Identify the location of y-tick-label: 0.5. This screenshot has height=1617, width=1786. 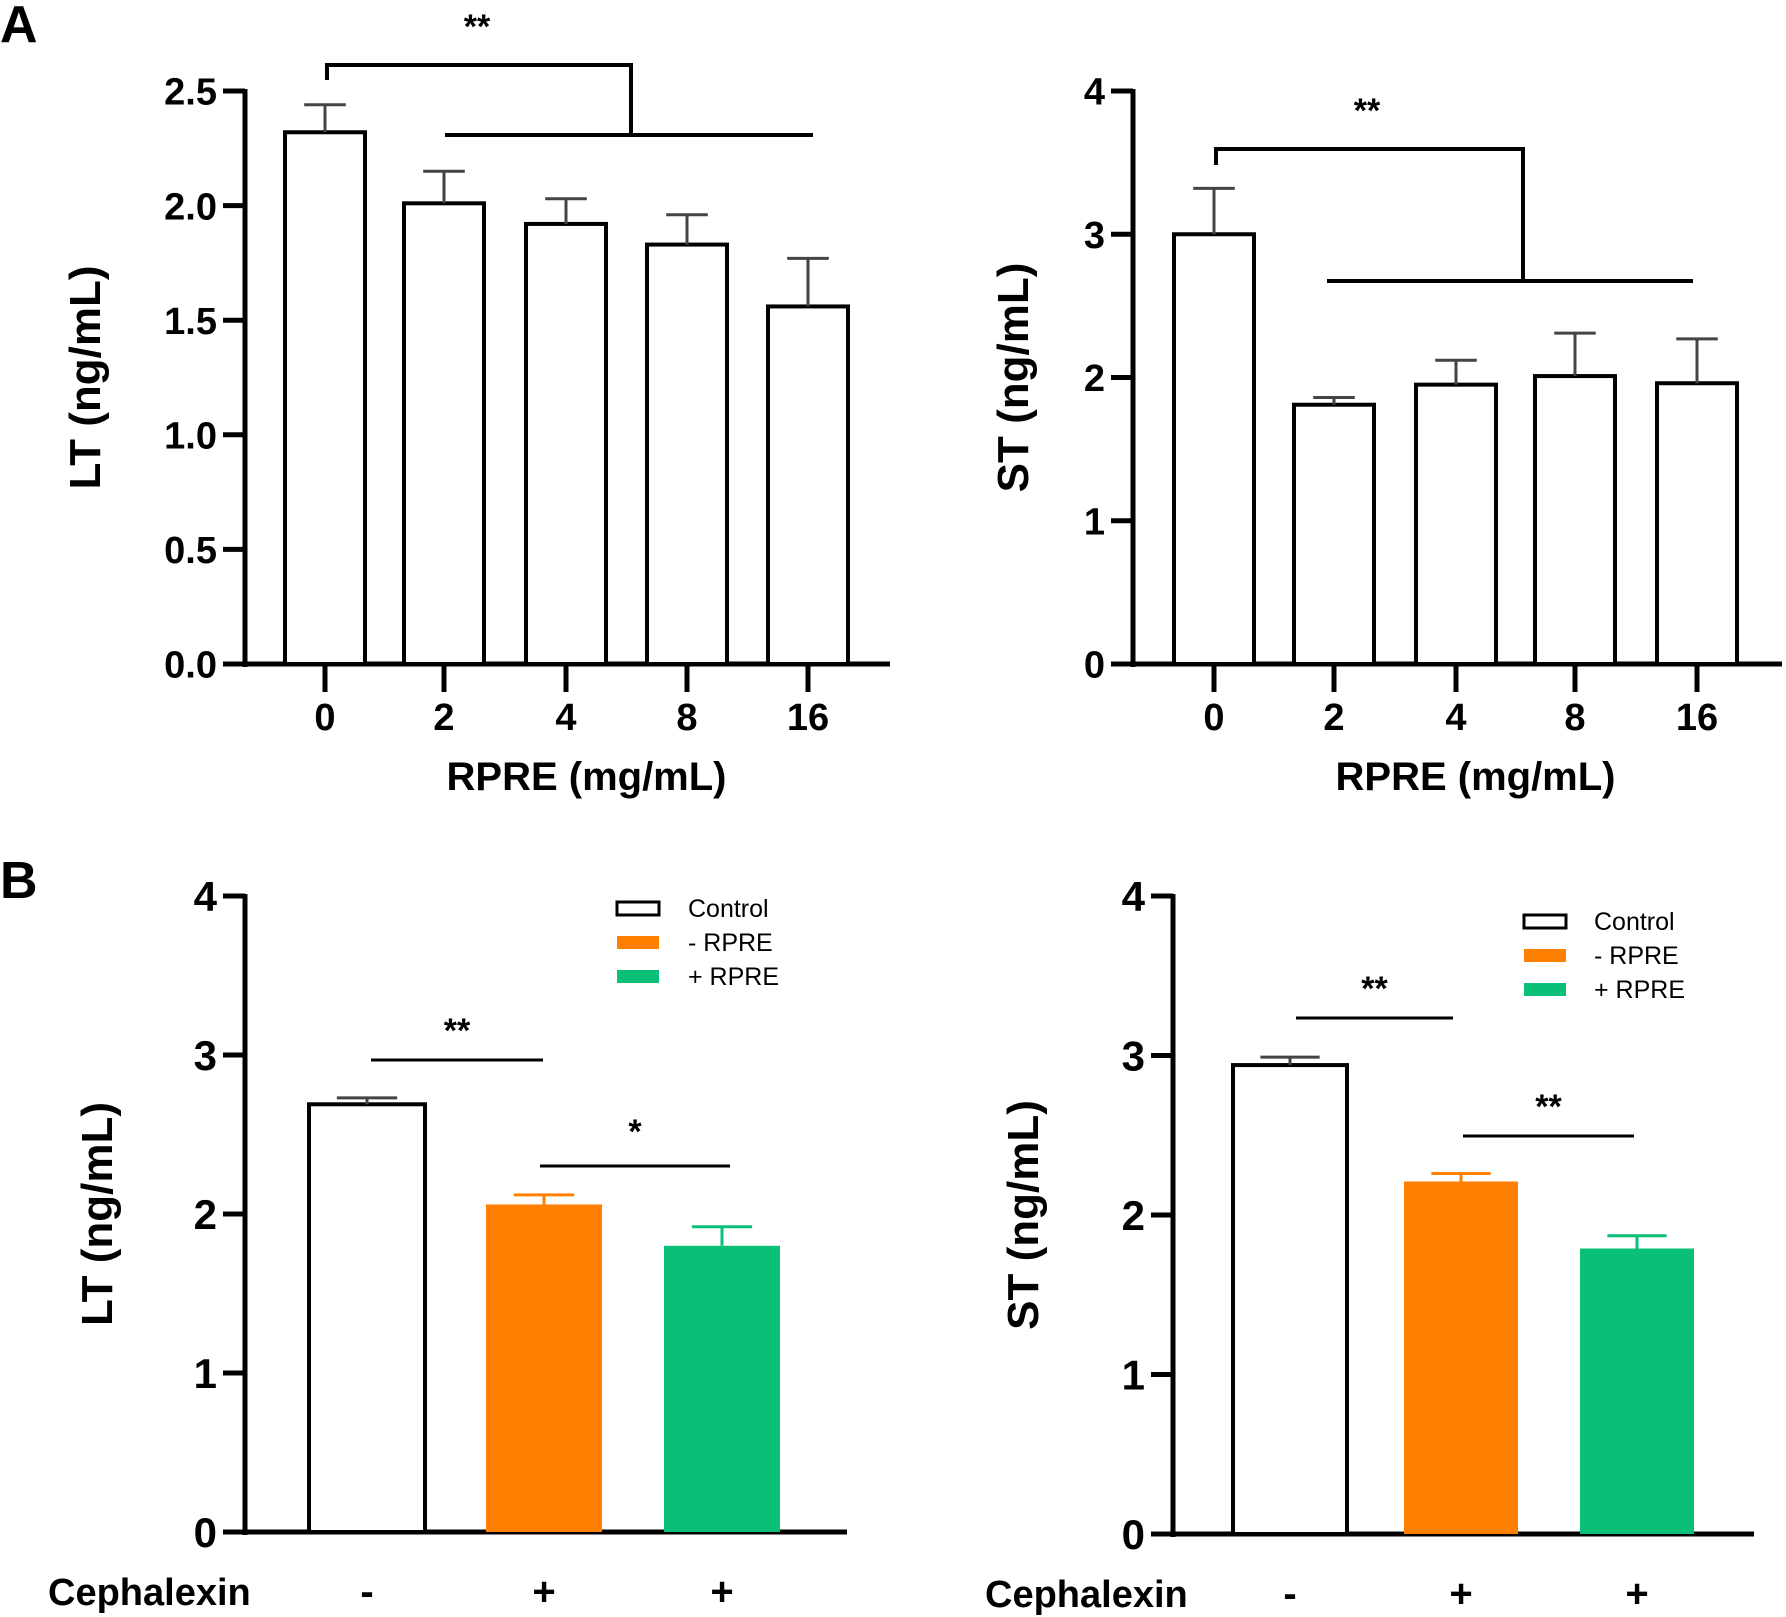
(190, 551).